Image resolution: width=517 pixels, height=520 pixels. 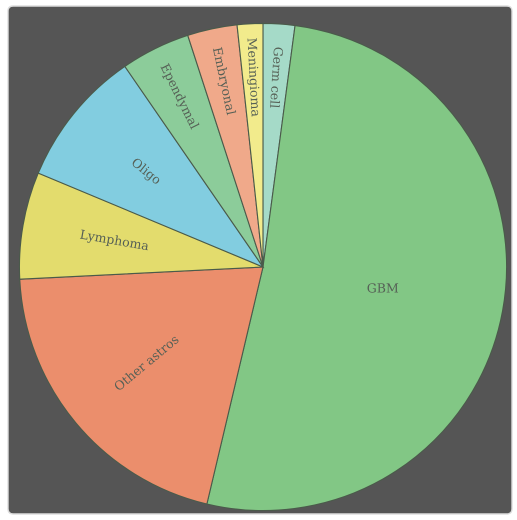 What do you see at coordinates (252, 77) in the screenshot?
I see `slice-label: Meningioma` at bounding box center [252, 77].